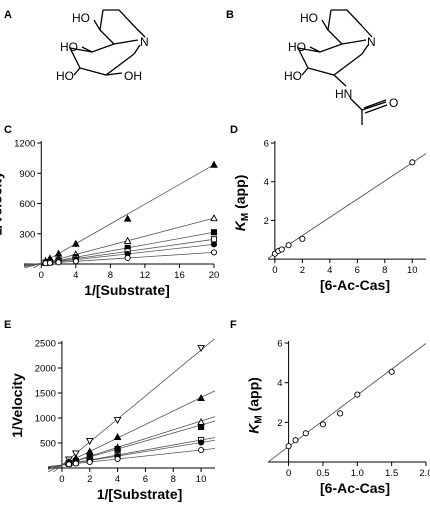 This screenshot has width=430, height=505. Describe the element at coordinates (371, 42) in the screenshot. I see `structure-b-label-n: N` at that location.